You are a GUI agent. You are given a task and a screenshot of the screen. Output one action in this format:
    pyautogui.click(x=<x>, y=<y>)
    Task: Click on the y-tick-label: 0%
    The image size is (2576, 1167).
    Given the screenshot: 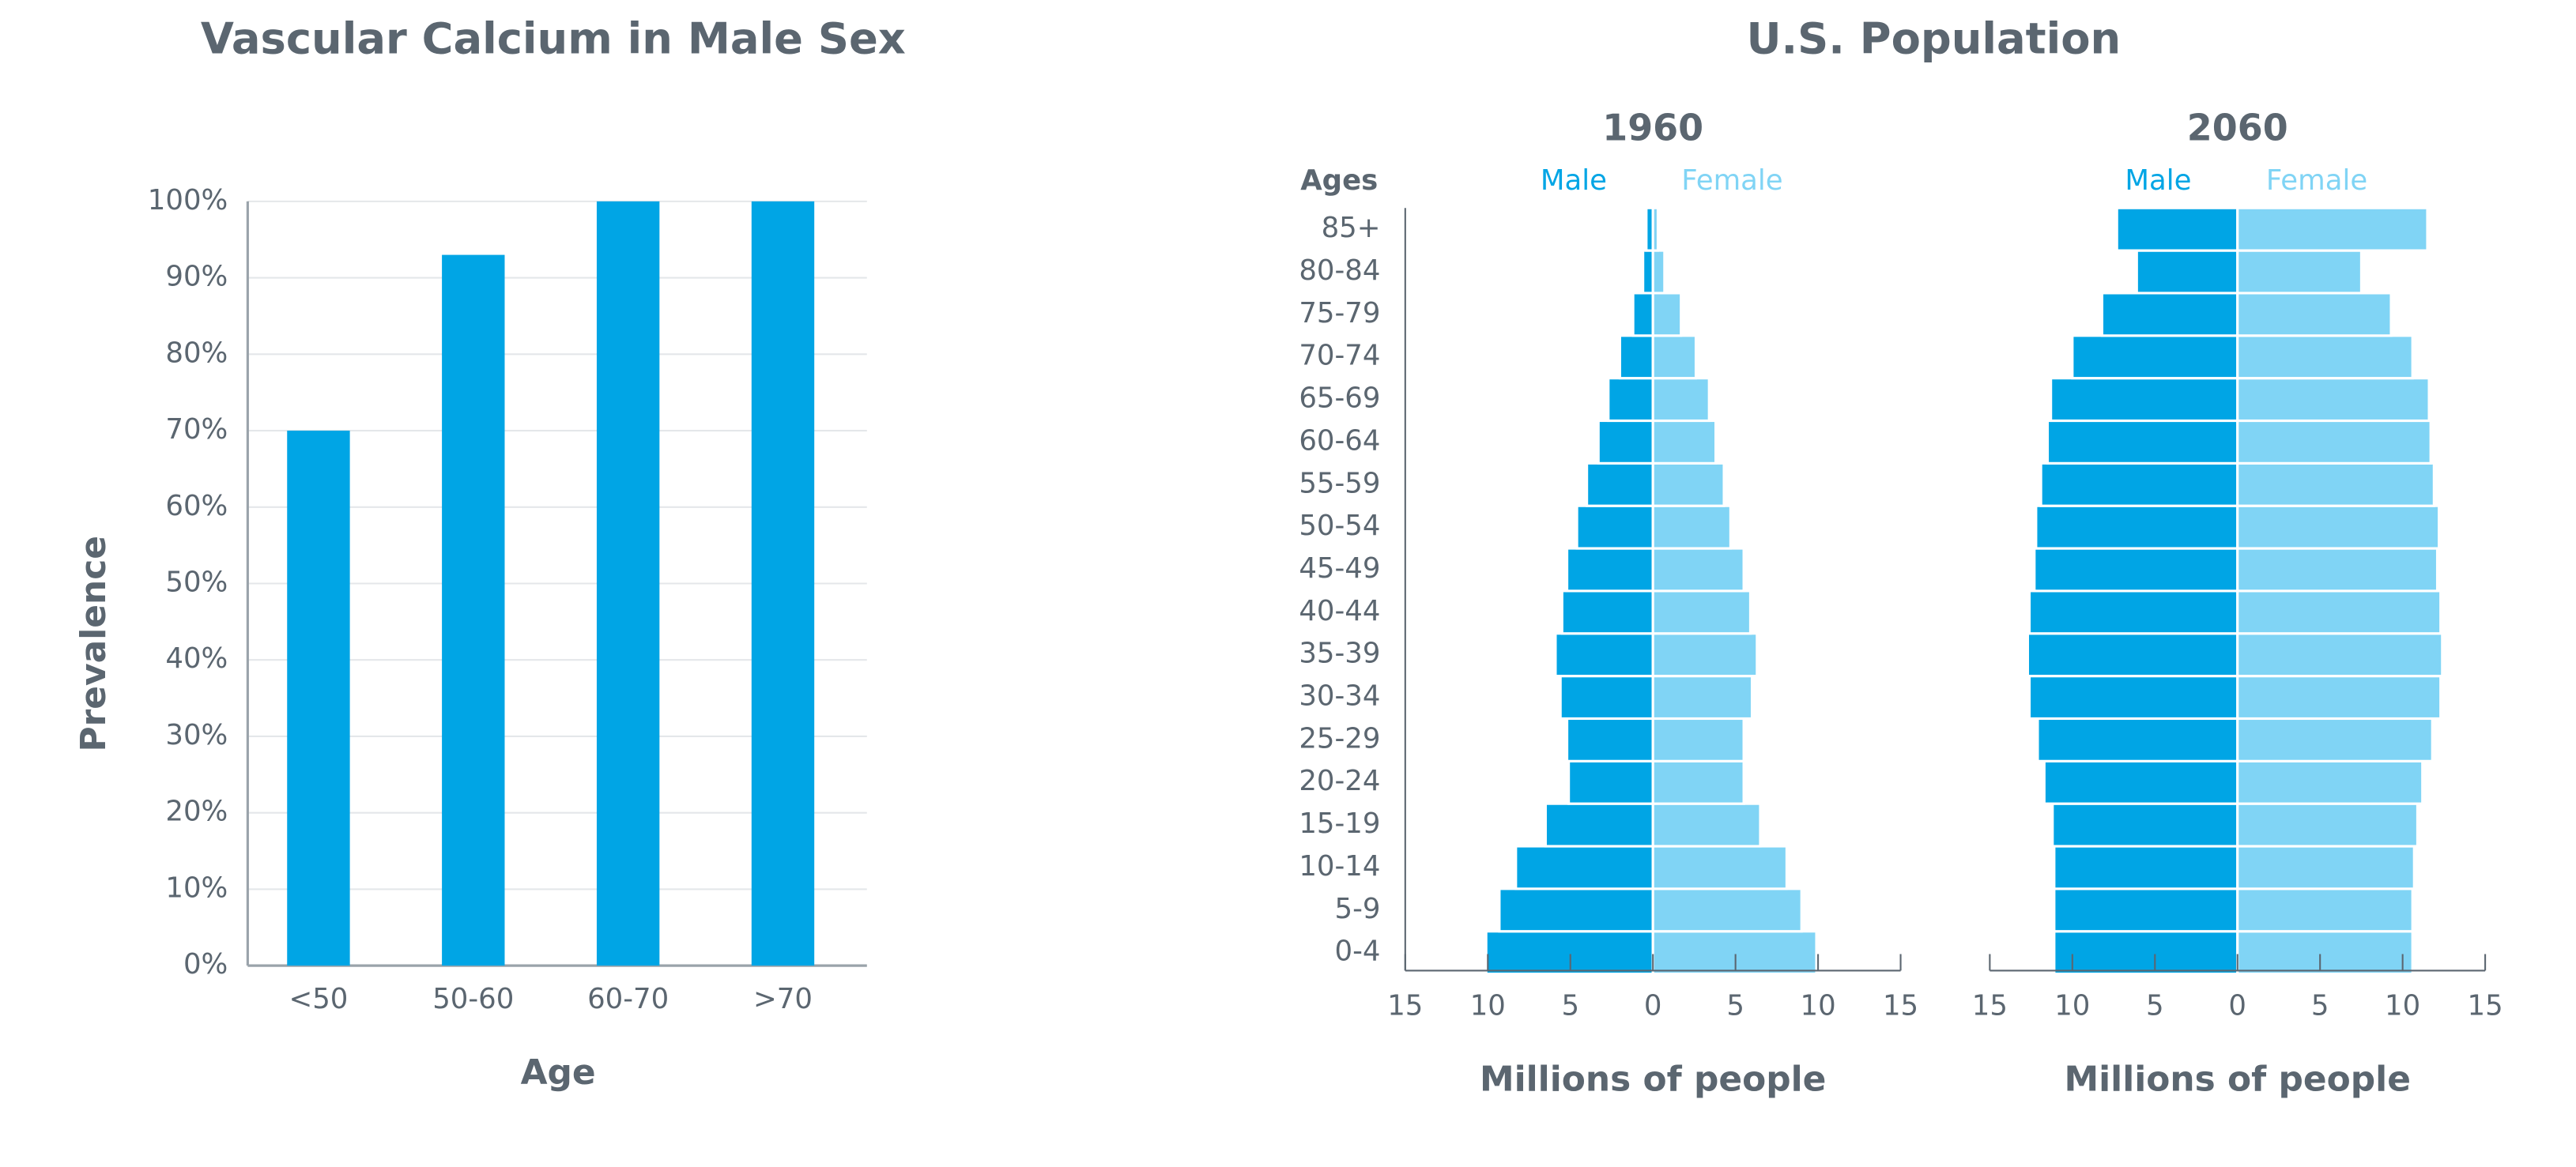 What is the action you would take?
    pyautogui.click(x=205, y=964)
    